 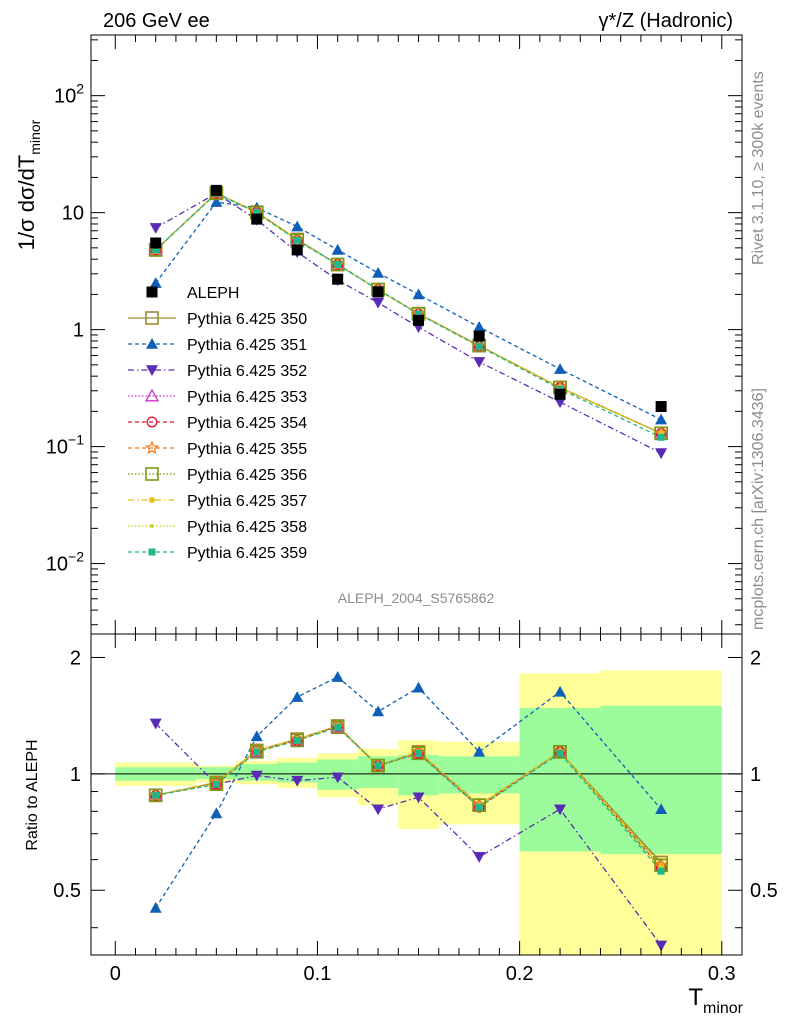 What do you see at coordinates (722, 974) in the screenshot?
I see `x-tick-label: 0.3` at bounding box center [722, 974].